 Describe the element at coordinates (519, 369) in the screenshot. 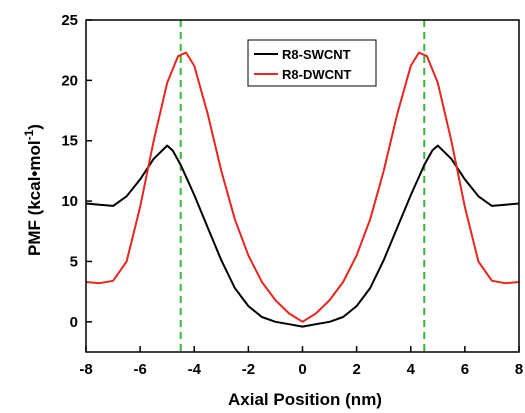

I see `x-tick-label: 8` at that location.